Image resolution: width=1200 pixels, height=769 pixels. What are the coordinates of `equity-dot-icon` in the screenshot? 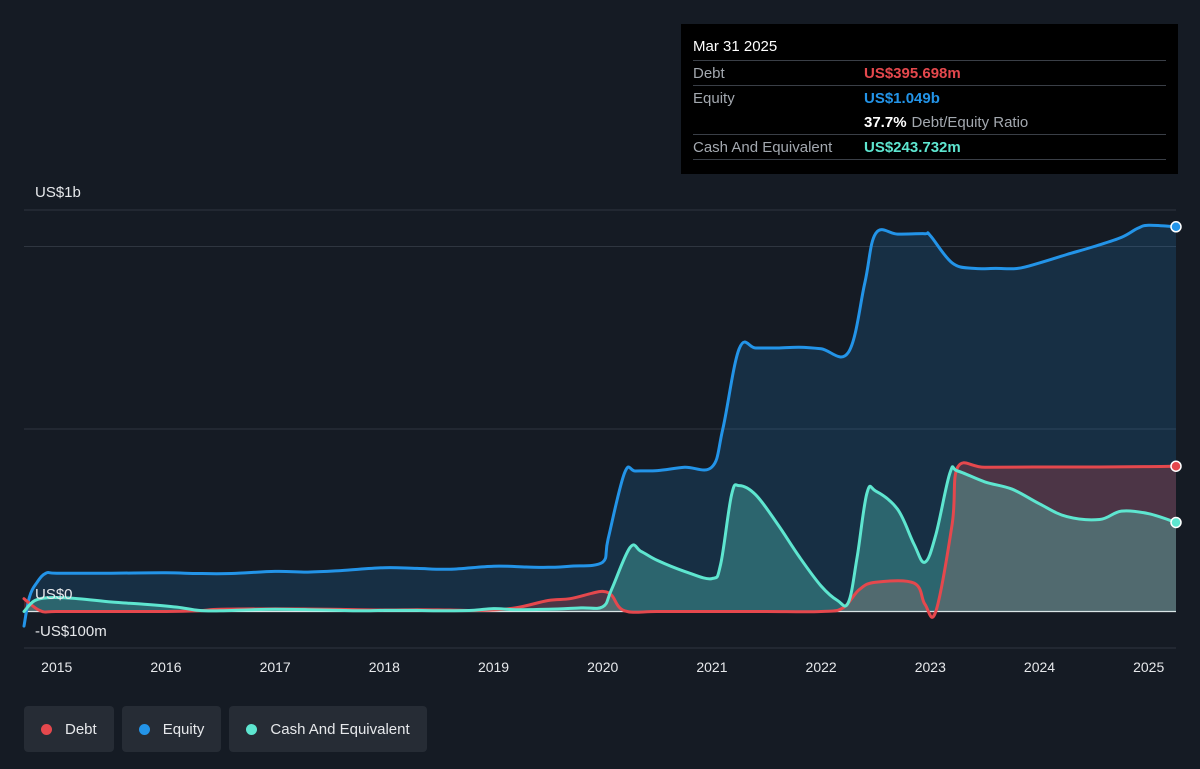 It's located at (144, 729).